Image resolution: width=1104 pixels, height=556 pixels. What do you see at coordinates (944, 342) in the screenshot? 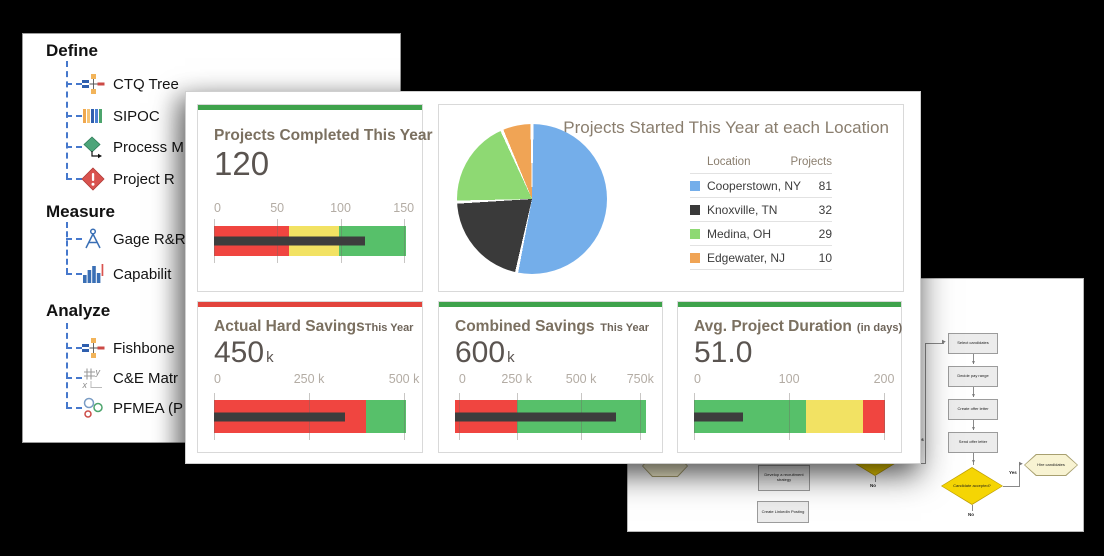
I see `arrowhead-right-icon: ▶` at bounding box center [944, 342].